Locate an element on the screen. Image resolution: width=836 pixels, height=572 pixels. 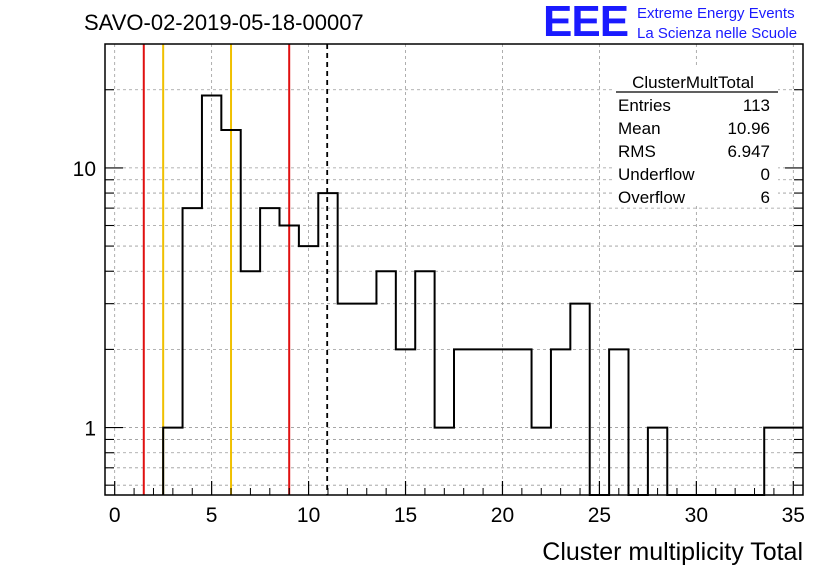
stats-value: 10.96 is located at coordinates (748, 128).